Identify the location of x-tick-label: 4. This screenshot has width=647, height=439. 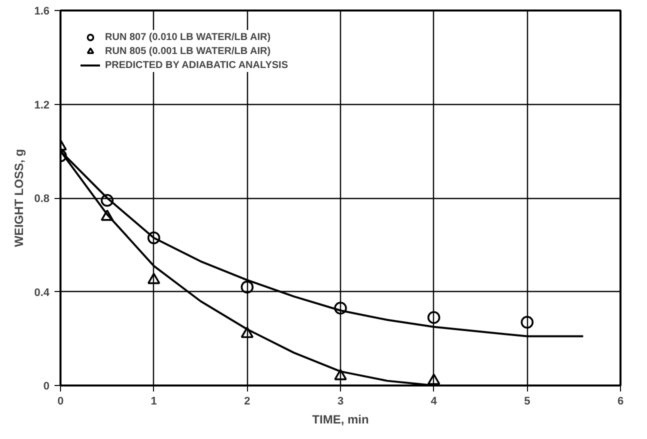
(434, 402).